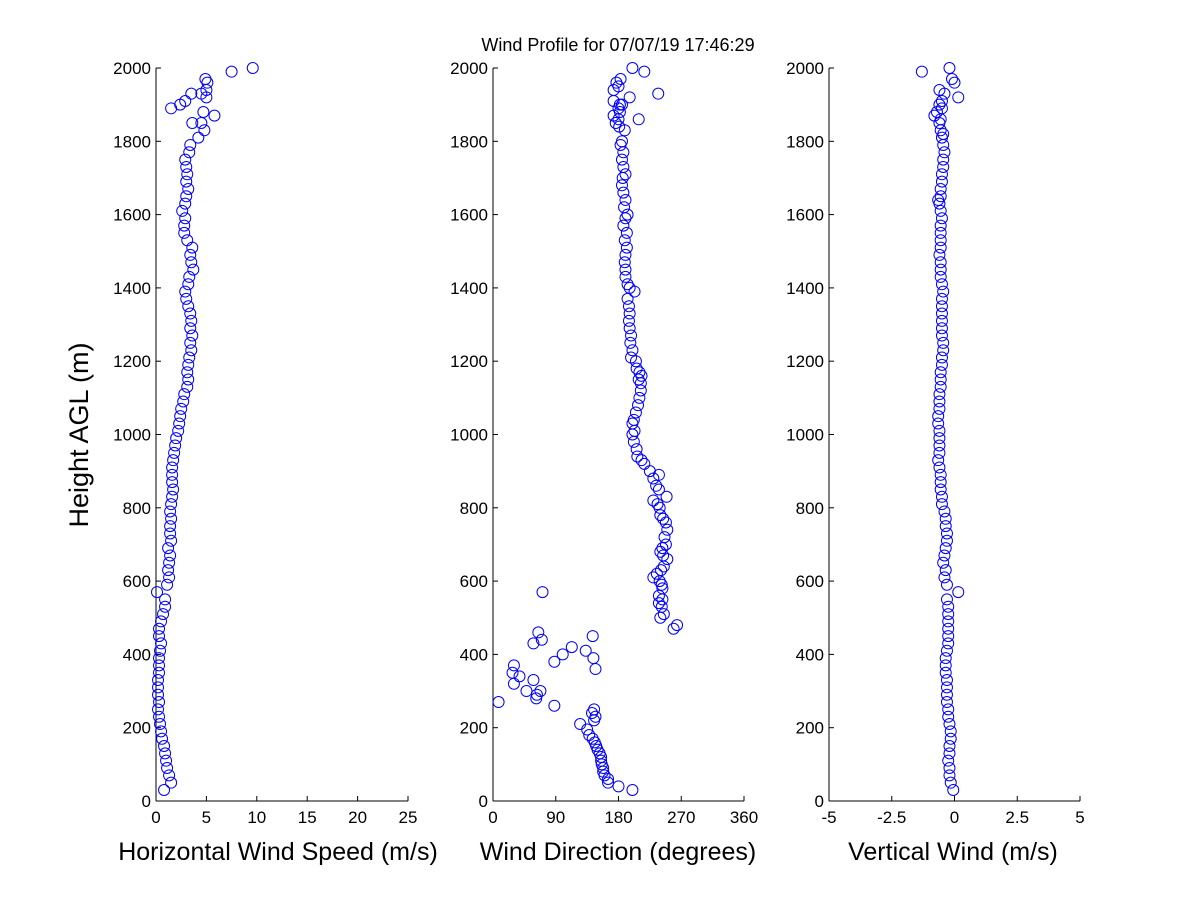  What do you see at coordinates (805, 435) in the screenshot?
I see `vertical-y-tick-label: 1000` at bounding box center [805, 435].